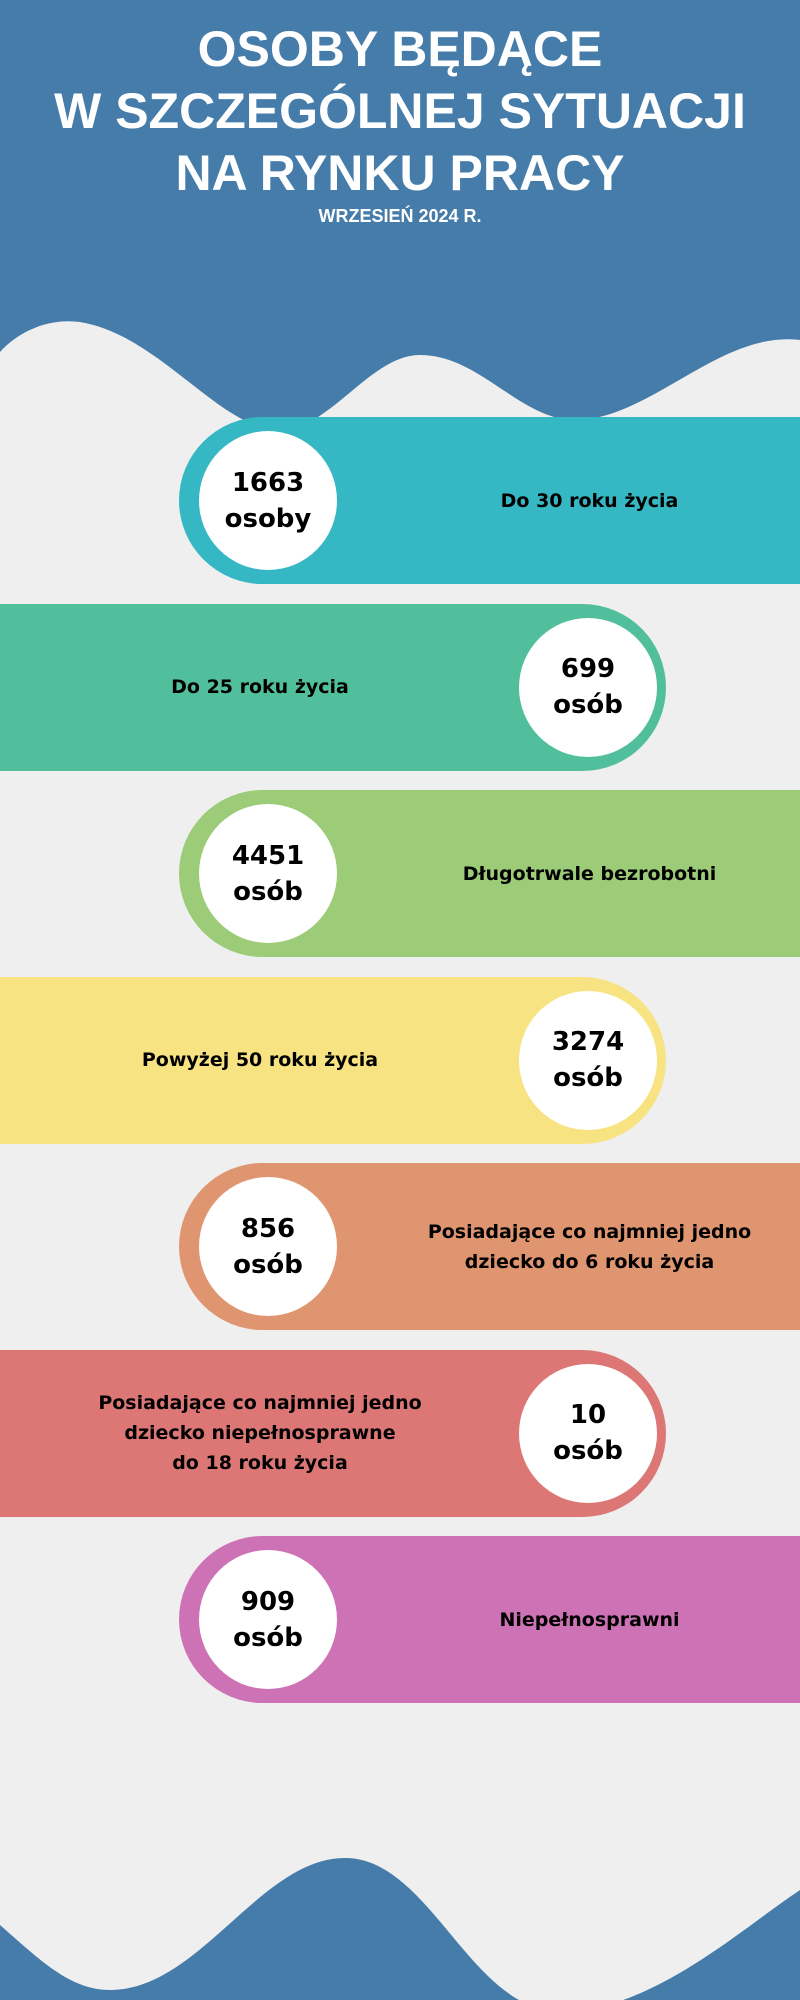 This screenshot has width=800, height=2000. I want to click on subtitle: WRZESIEŃ 2024 R., so click(400, 216).